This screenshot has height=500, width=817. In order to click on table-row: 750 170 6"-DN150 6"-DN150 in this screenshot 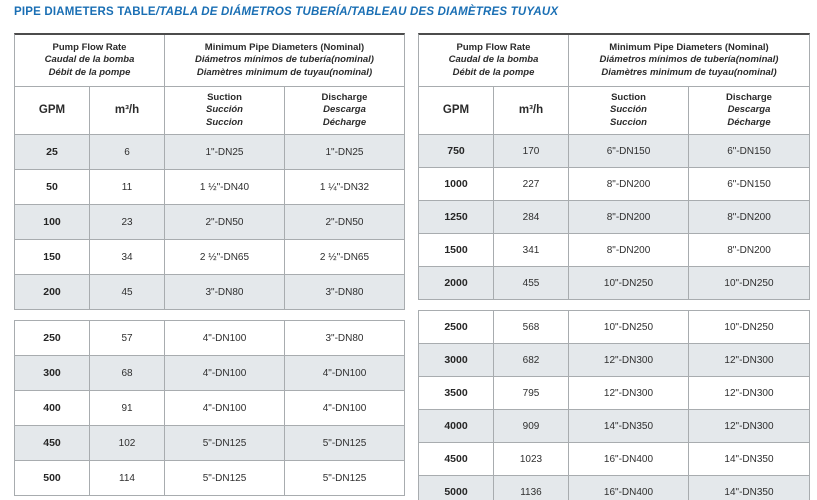, I will do `click(614, 151)`.